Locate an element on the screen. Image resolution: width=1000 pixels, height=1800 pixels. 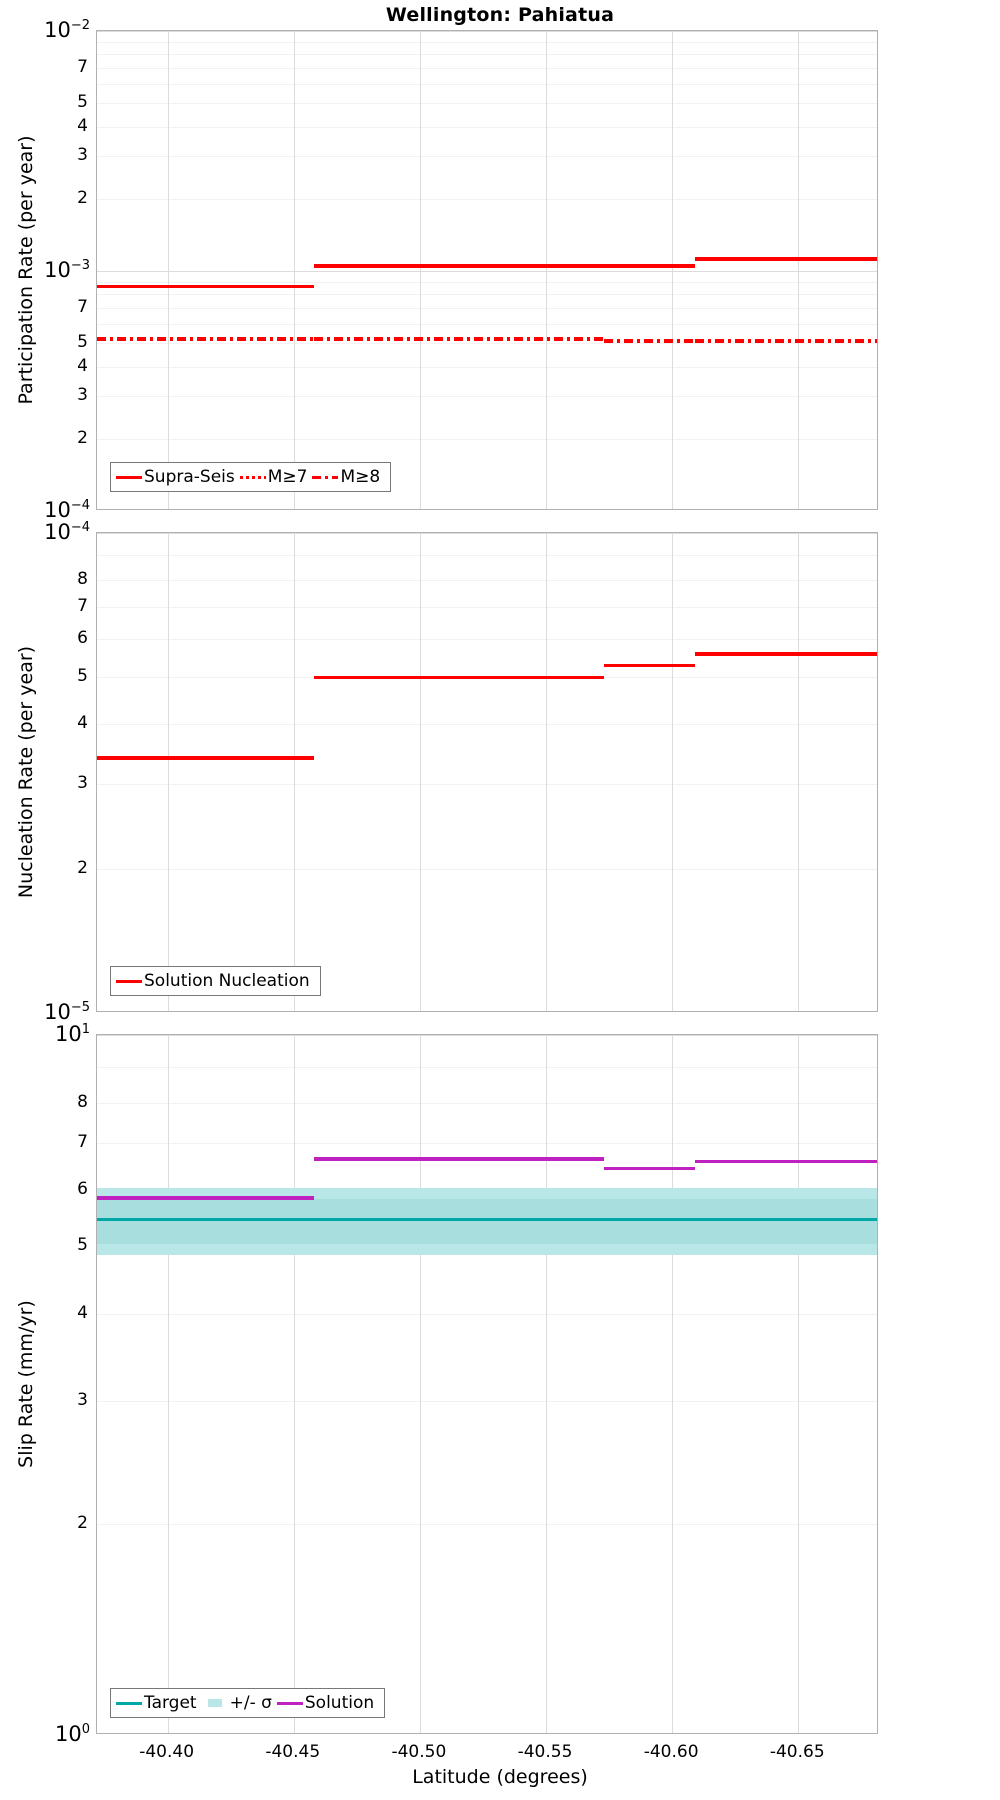
legend-entry: M≥7 is located at coordinates (276, 477).